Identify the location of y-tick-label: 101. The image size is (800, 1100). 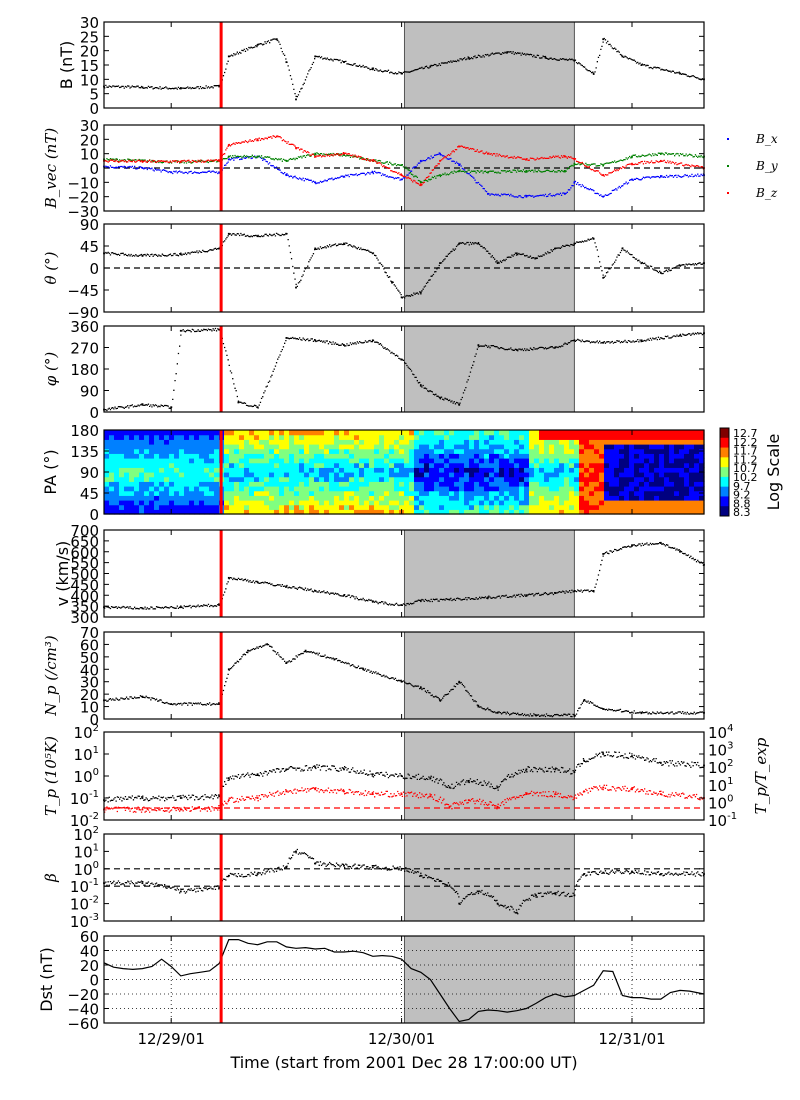
(86, 754).